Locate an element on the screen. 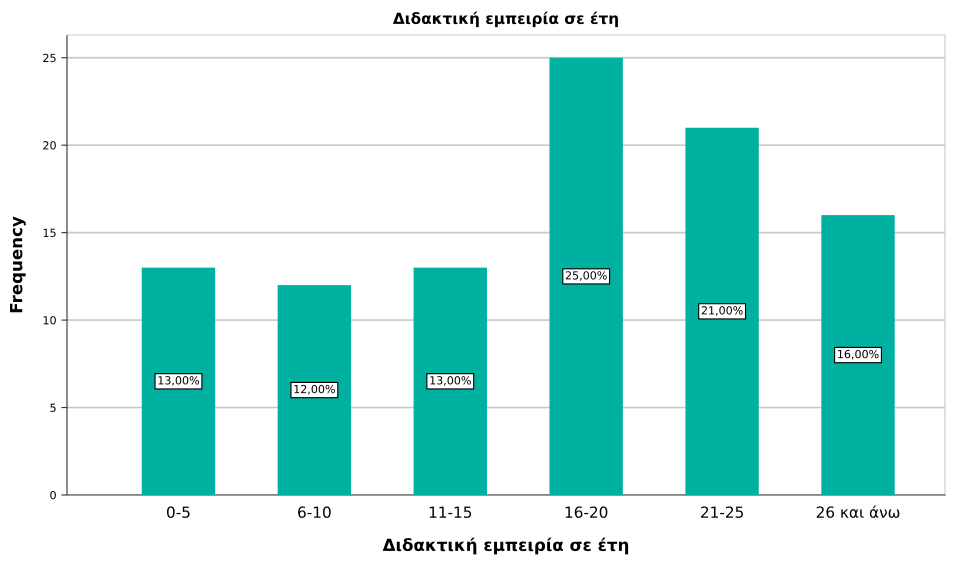  data-label: 12,00% is located at coordinates (314, 389).